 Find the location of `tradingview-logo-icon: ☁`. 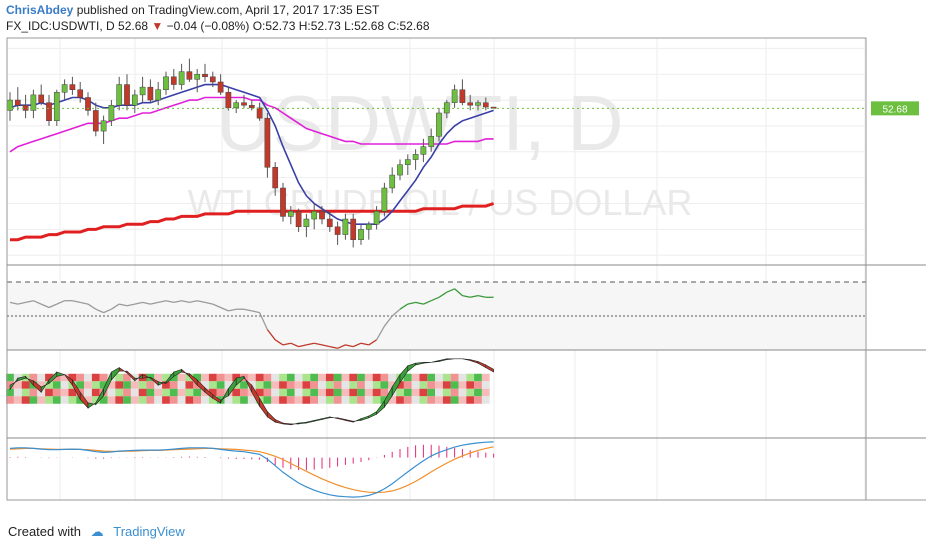

tradingview-logo-icon: ☁ is located at coordinates (97, 531).